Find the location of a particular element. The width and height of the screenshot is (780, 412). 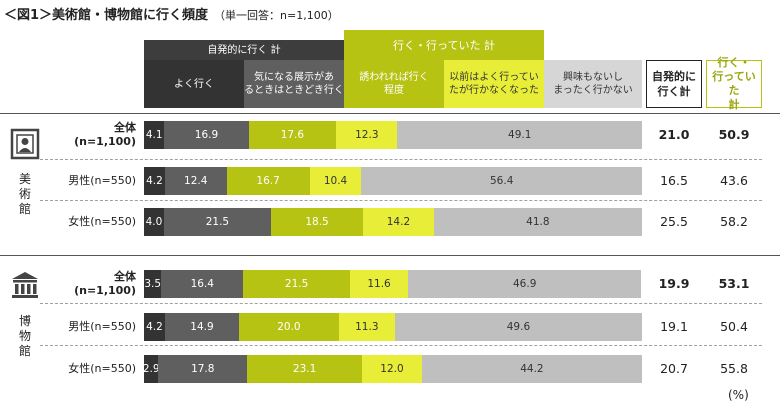

bar-segment: 4.1 is located at coordinates (154, 135).